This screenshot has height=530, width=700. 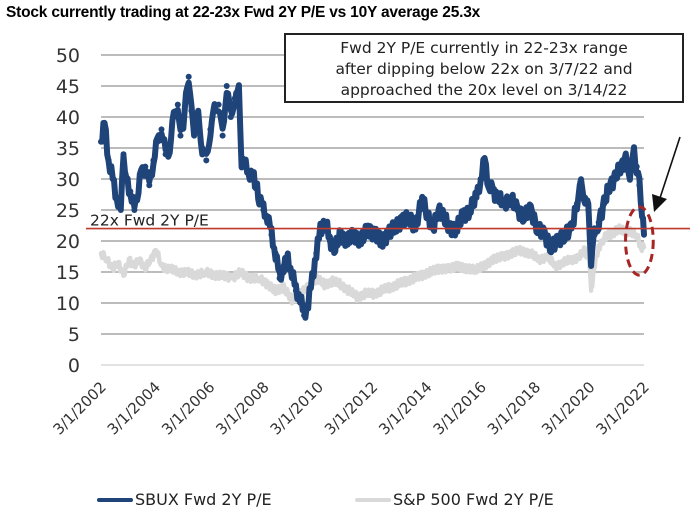 I want to click on highlight-ellipse, so click(x=639, y=241).